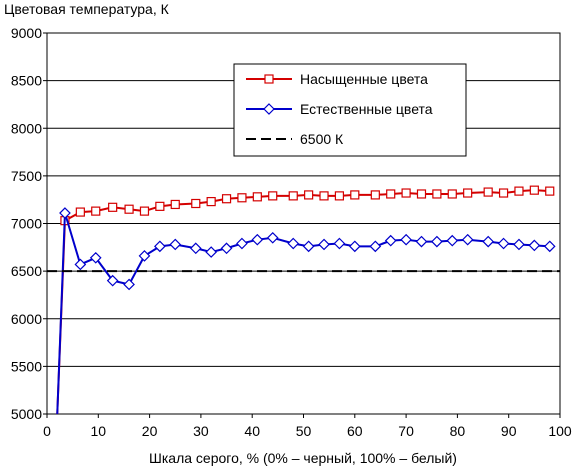  What do you see at coordinates (26, 271) in the screenshot?
I see `y-tick-label: 6500` at bounding box center [26, 271].